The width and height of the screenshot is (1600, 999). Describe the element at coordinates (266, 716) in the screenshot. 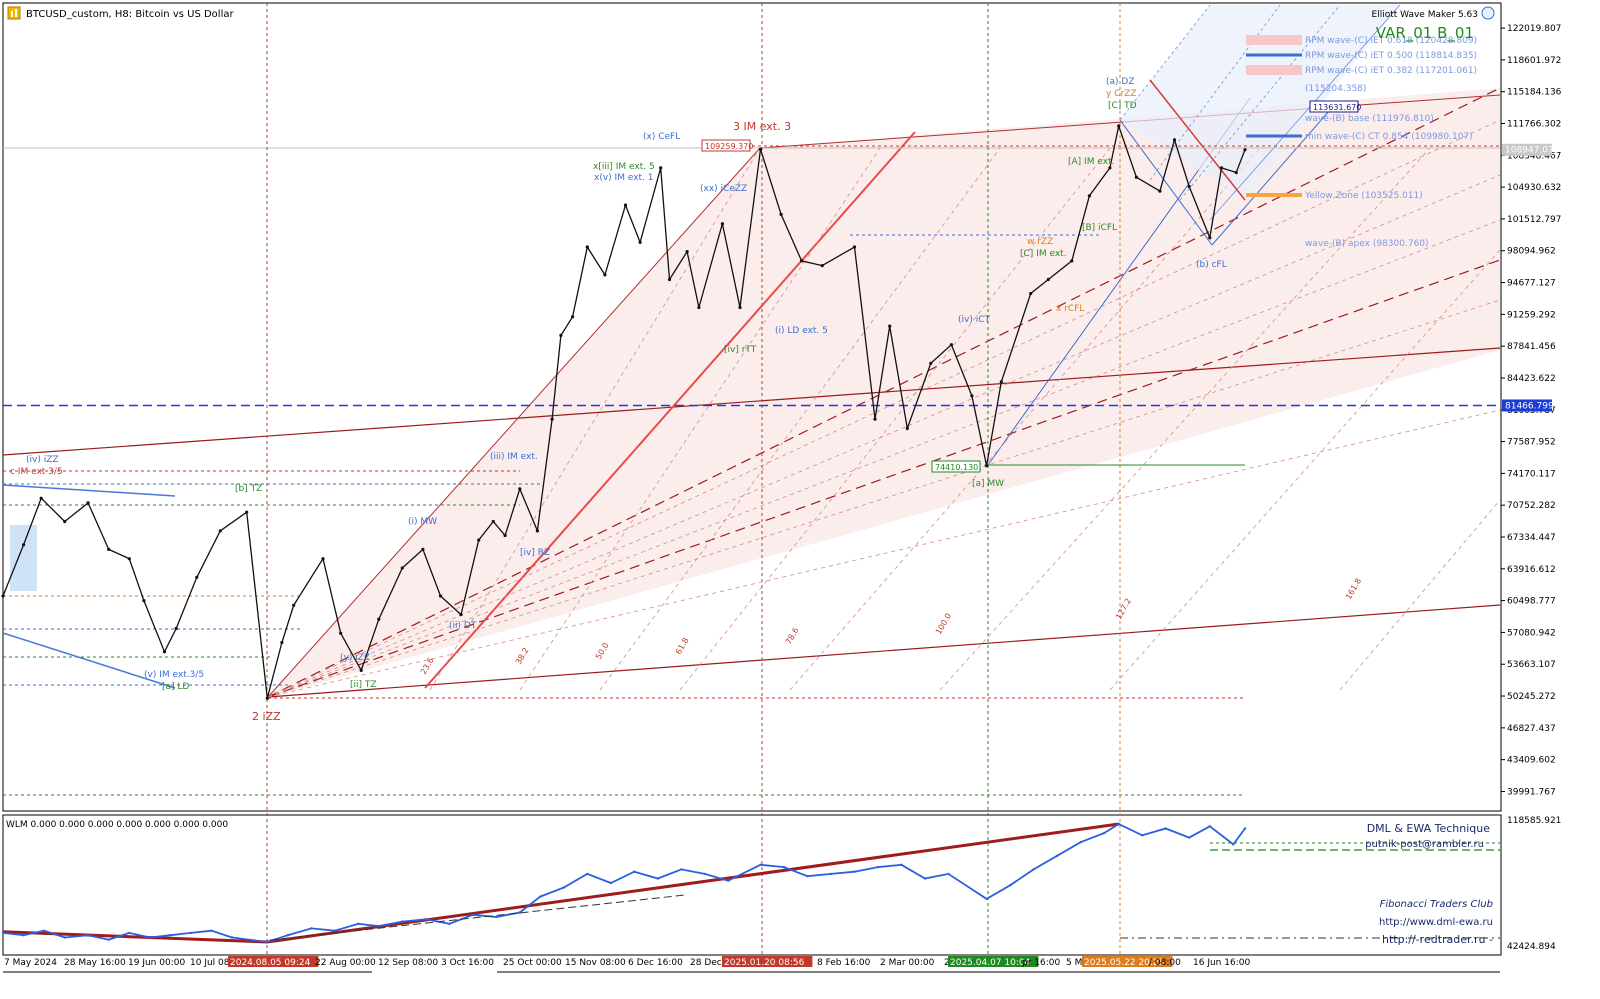

I see `wave-label: 2 iZZ` at that location.